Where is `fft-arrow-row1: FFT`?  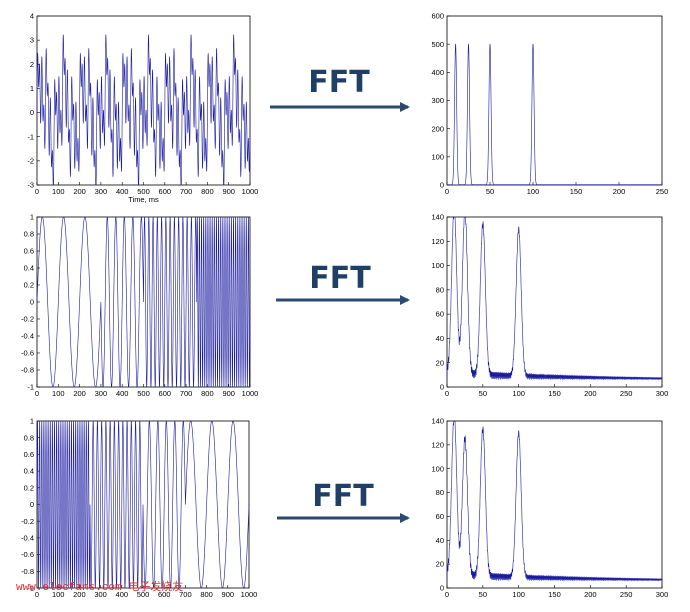 fft-arrow-row1: FFT is located at coordinates (340, 88).